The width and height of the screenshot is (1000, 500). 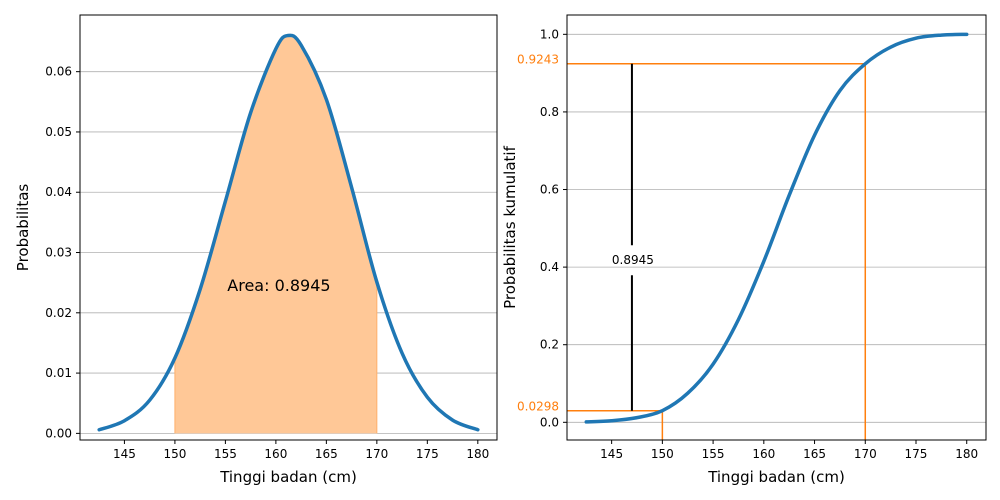 What do you see at coordinates (549, 267) in the screenshot?
I see `y-tick-label: 0.4` at bounding box center [549, 267].